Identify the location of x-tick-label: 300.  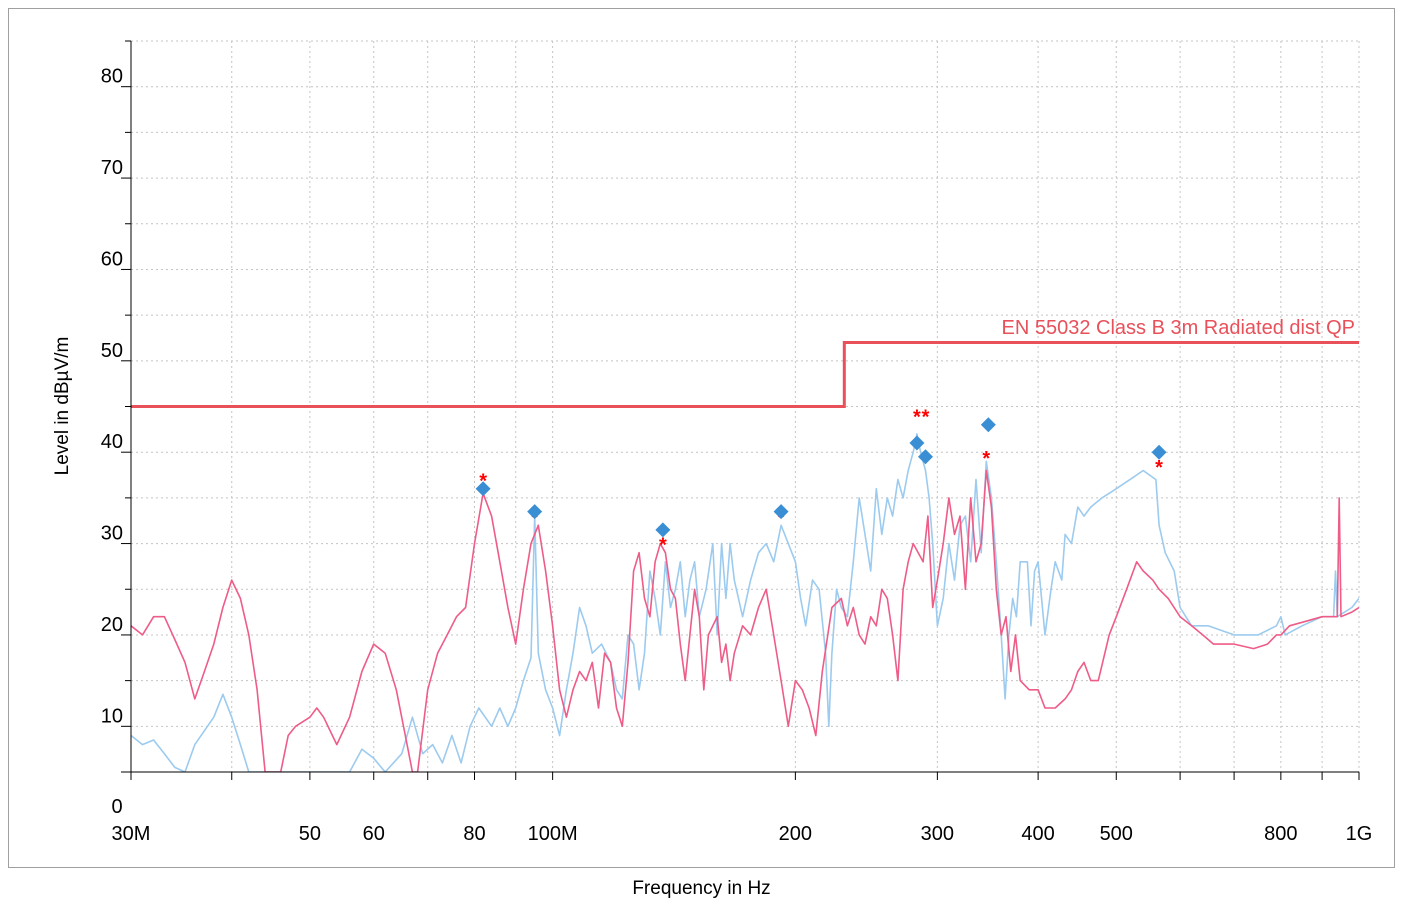
(937, 834).